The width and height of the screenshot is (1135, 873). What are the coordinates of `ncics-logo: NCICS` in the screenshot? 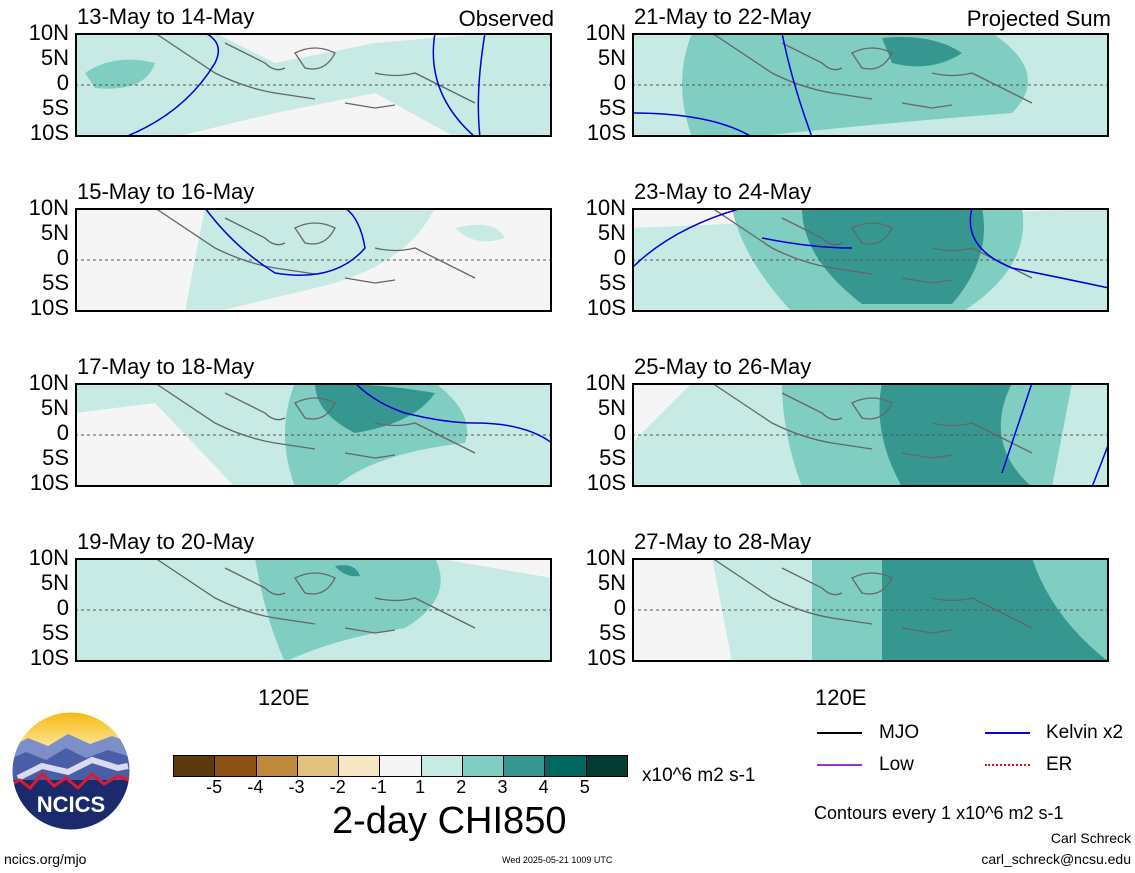 It's located at (71, 771).